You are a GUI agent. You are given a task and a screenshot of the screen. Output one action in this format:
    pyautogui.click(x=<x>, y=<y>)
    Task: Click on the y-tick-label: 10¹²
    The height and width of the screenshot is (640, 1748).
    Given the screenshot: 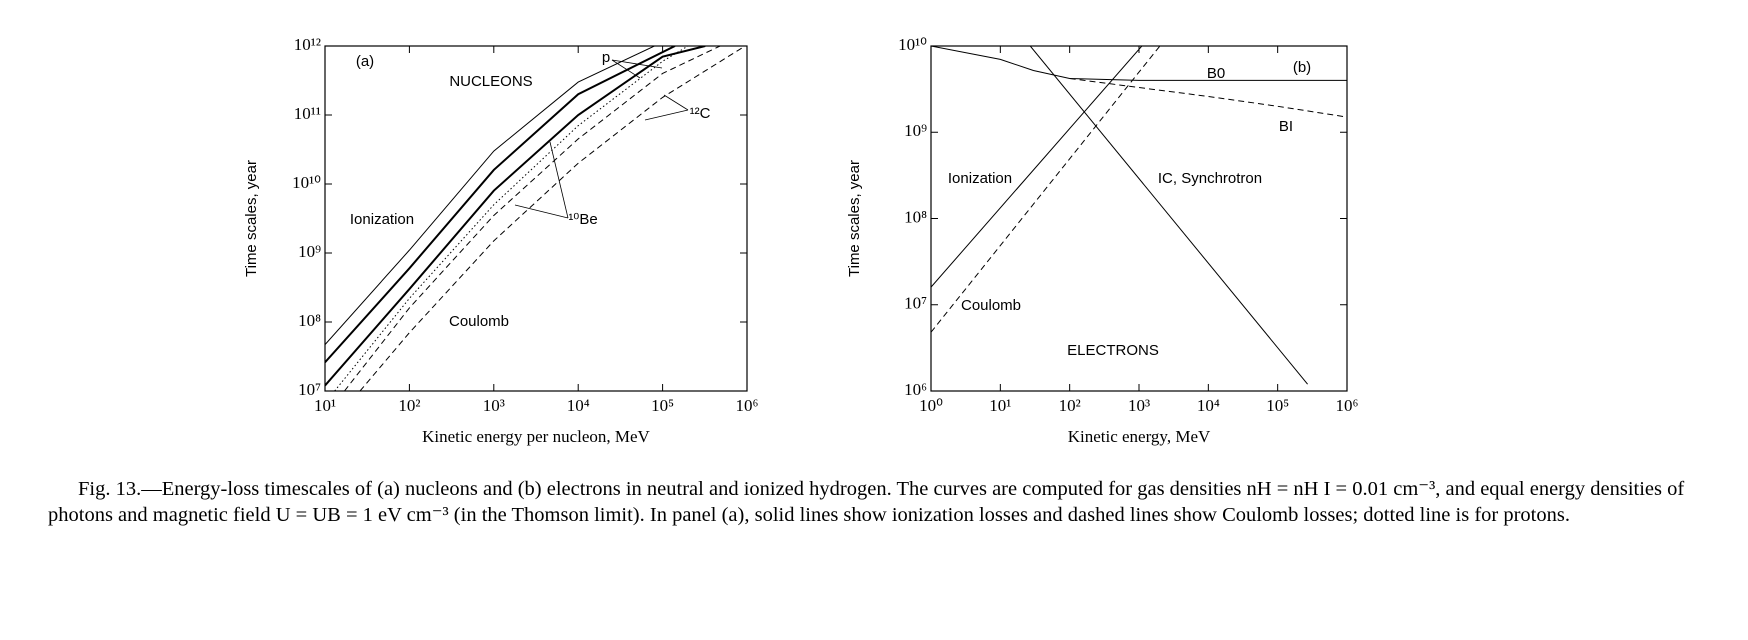 What is the action you would take?
    pyautogui.click(x=307, y=44)
    